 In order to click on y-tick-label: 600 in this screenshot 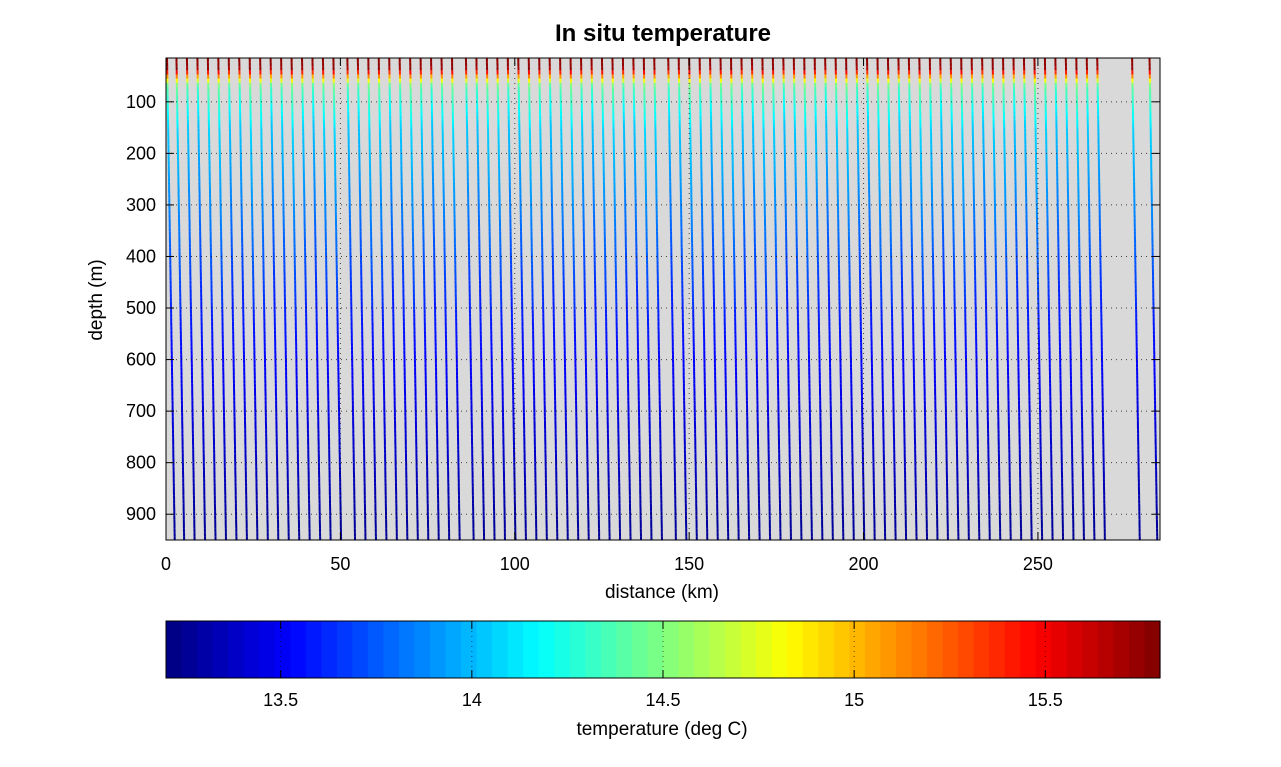, I will do `click(141, 360)`.